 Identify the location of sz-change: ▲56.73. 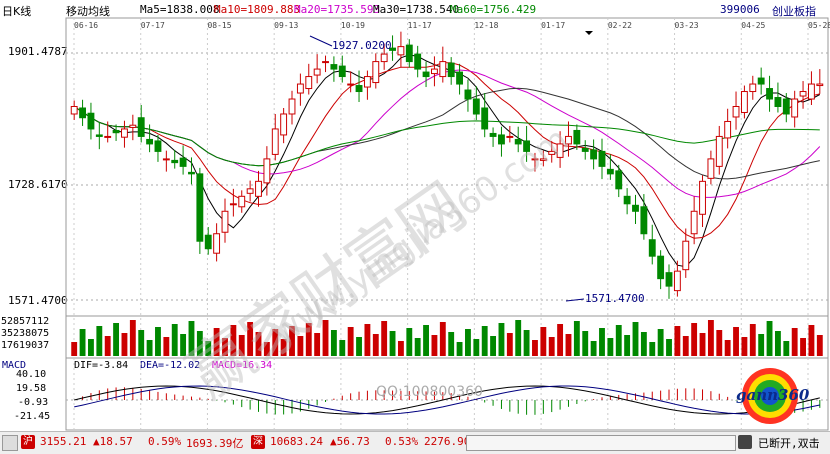
(350, 441).